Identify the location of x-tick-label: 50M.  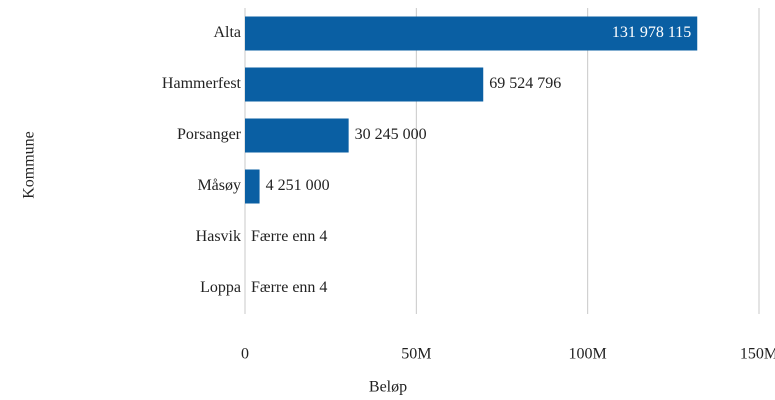
(416, 354).